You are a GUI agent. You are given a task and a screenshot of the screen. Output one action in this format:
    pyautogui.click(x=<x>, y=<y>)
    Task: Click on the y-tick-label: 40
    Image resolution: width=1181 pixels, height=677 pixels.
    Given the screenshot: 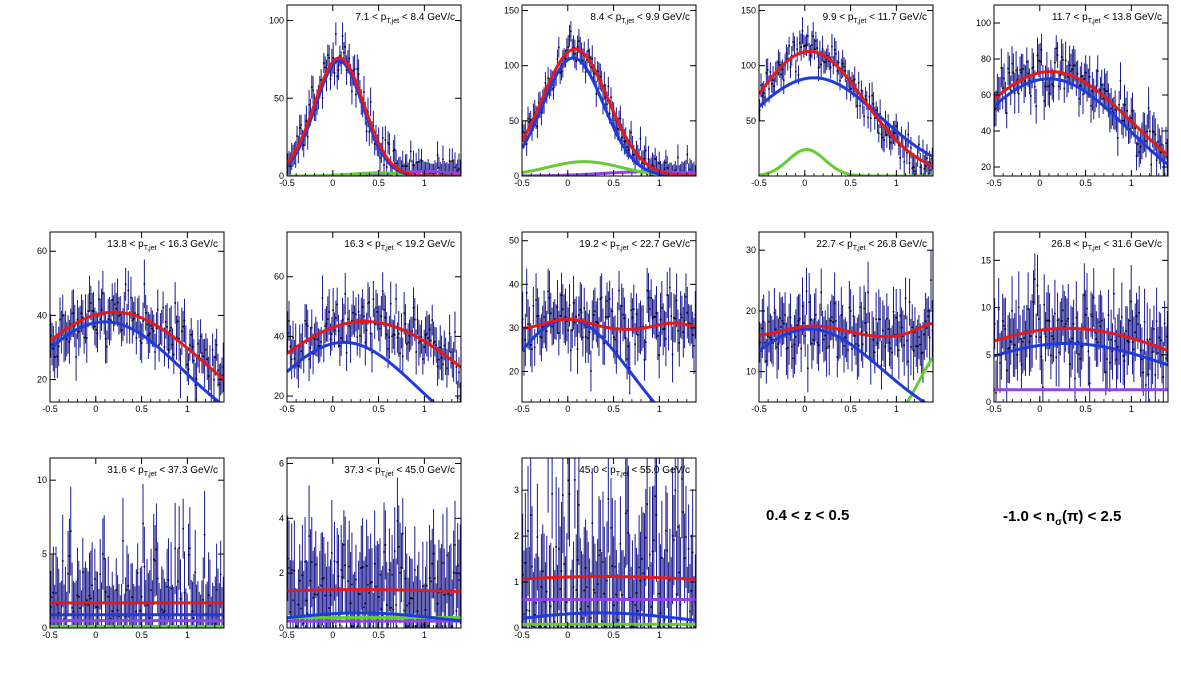 What is the action you would take?
    pyautogui.click(x=986, y=131)
    